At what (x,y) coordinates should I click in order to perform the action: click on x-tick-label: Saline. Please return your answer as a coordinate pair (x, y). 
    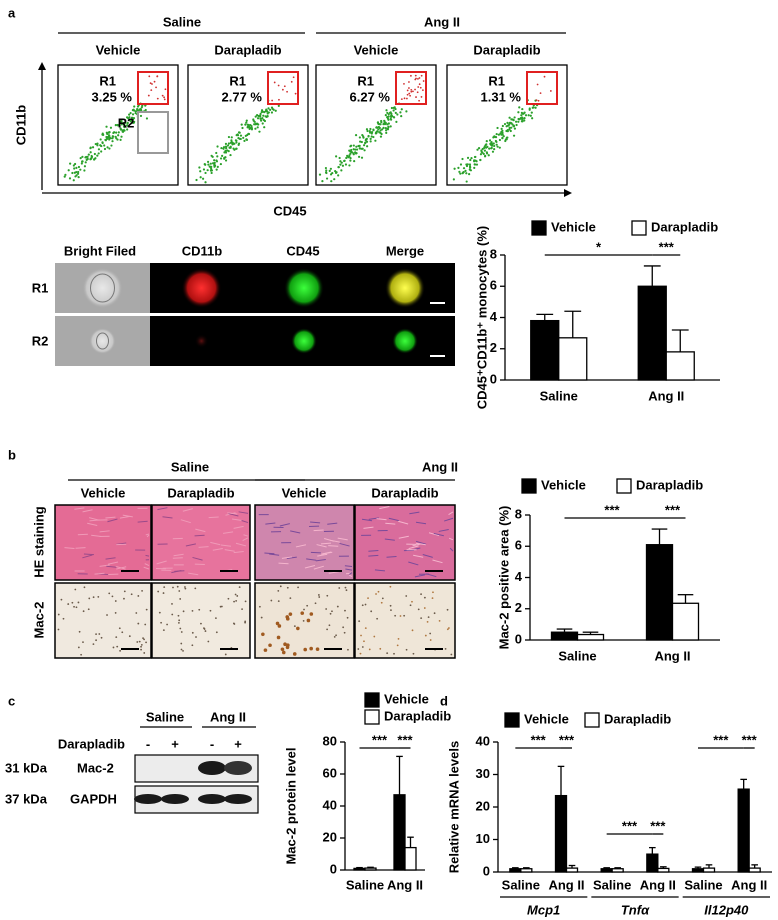
    Looking at the image, I should click on (521, 884).